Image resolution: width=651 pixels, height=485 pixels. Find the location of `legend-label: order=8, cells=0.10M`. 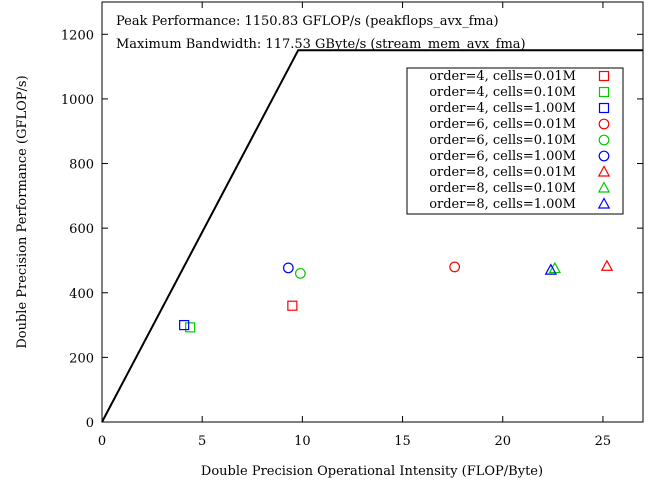

legend-label: order=8, cells=0.10M is located at coordinates (502, 188).